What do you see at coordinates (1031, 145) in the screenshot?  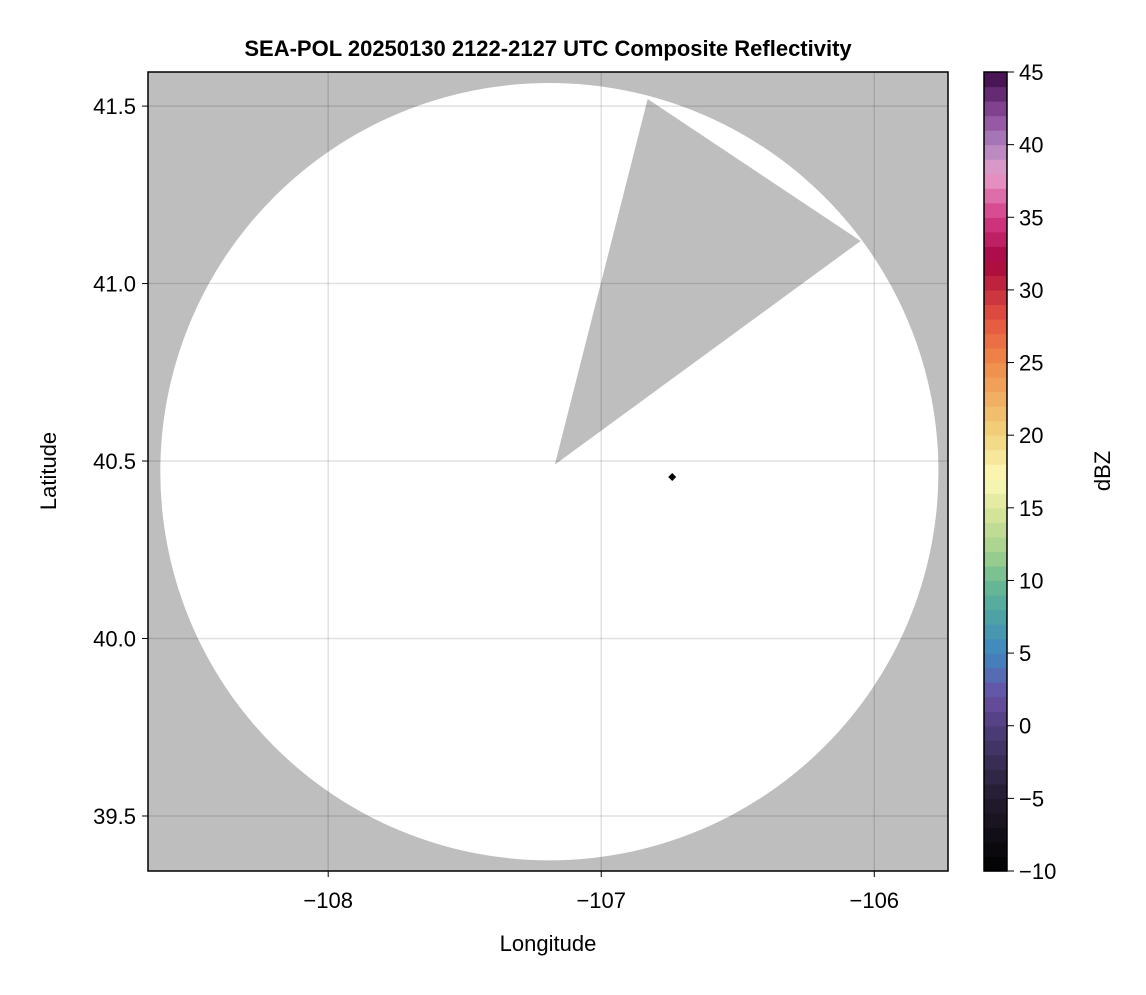 I see `colorbar-tick-label: 40` at bounding box center [1031, 145].